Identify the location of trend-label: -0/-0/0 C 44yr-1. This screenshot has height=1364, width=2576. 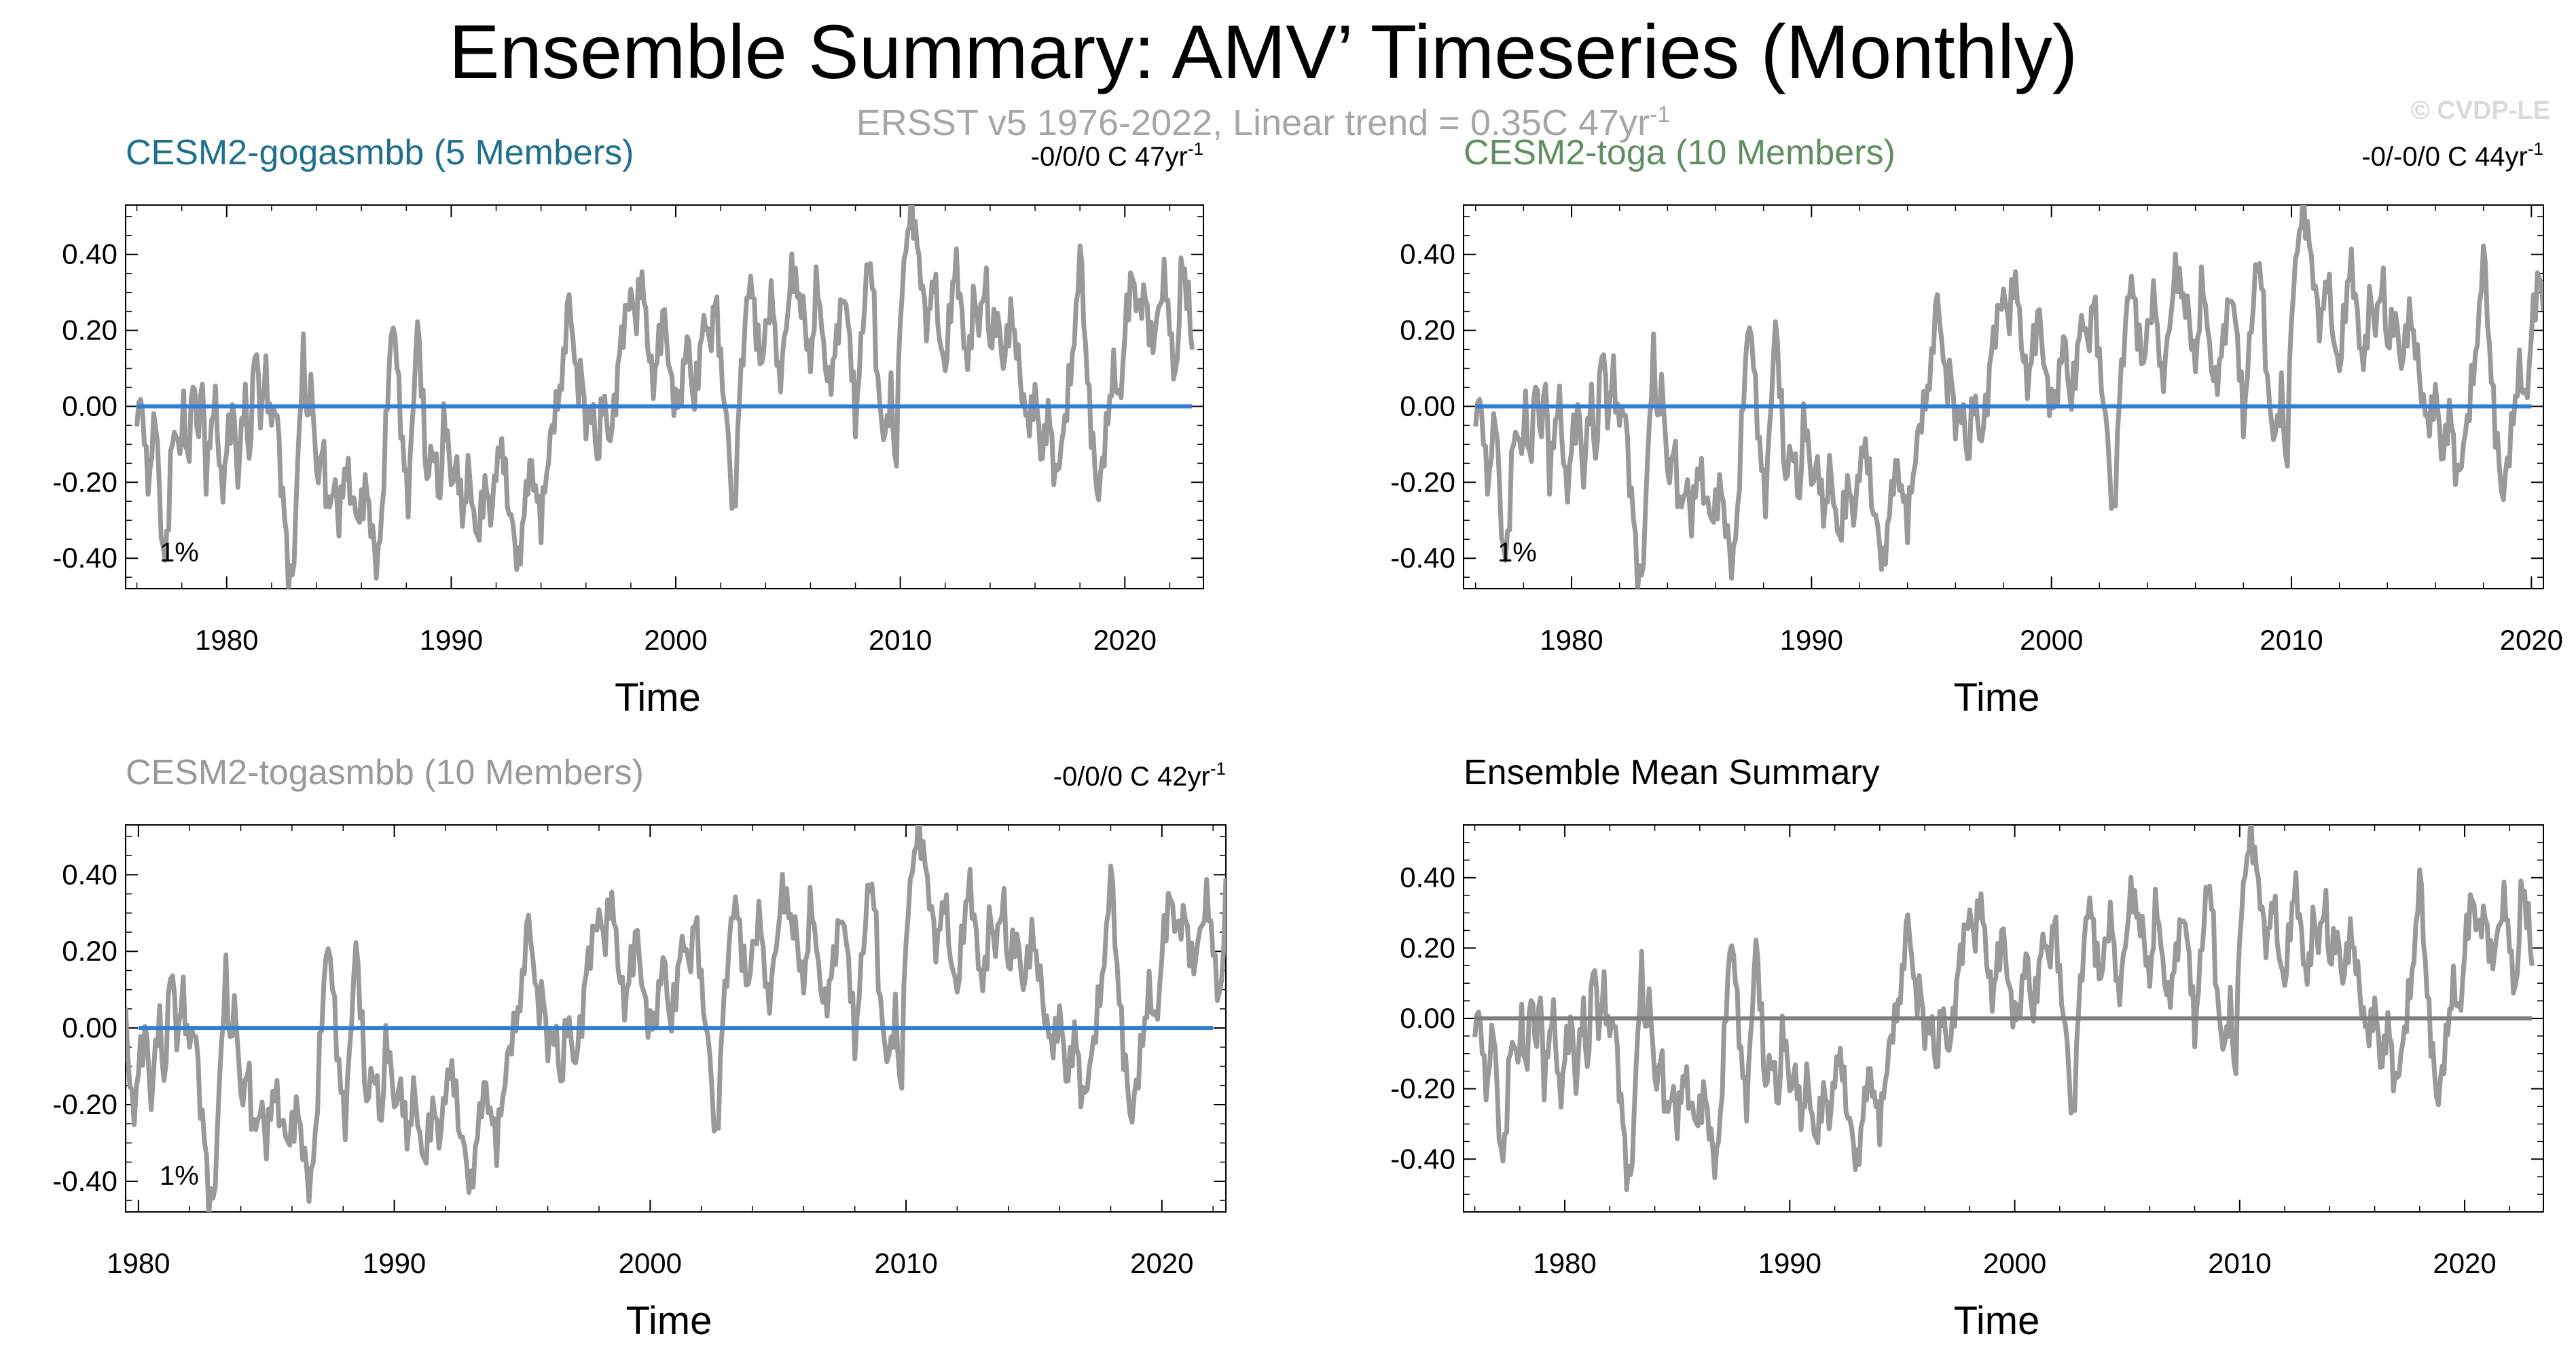
(2452, 155).